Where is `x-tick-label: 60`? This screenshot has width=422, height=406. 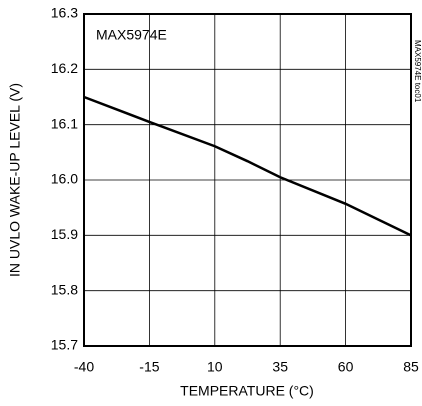
x-tick-label: 60 is located at coordinates (346, 367).